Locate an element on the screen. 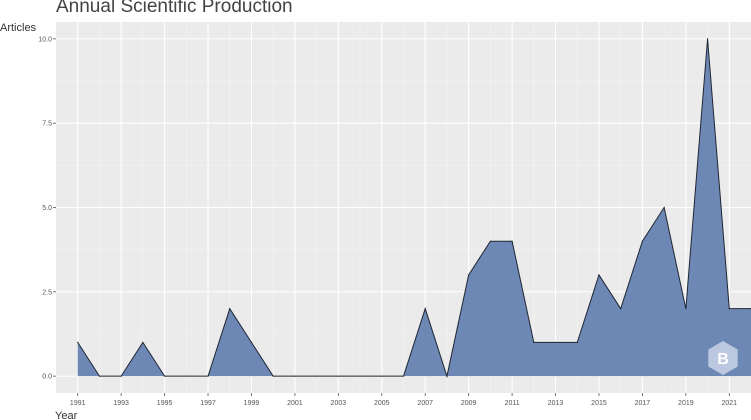 This screenshot has height=420, width=751. x-tick-label: 2003 is located at coordinates (339, 403).